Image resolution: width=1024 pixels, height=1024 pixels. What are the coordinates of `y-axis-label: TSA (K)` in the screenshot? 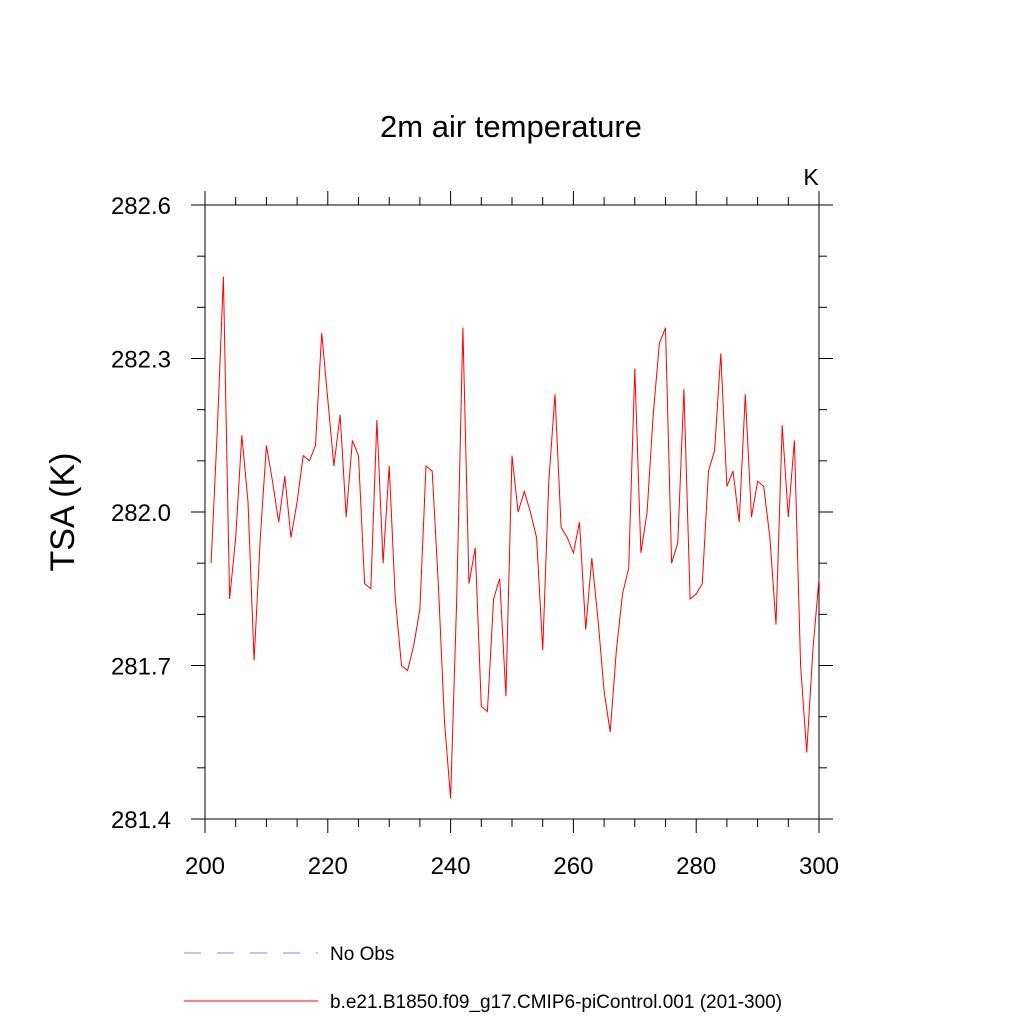 It's located at (63, 511).